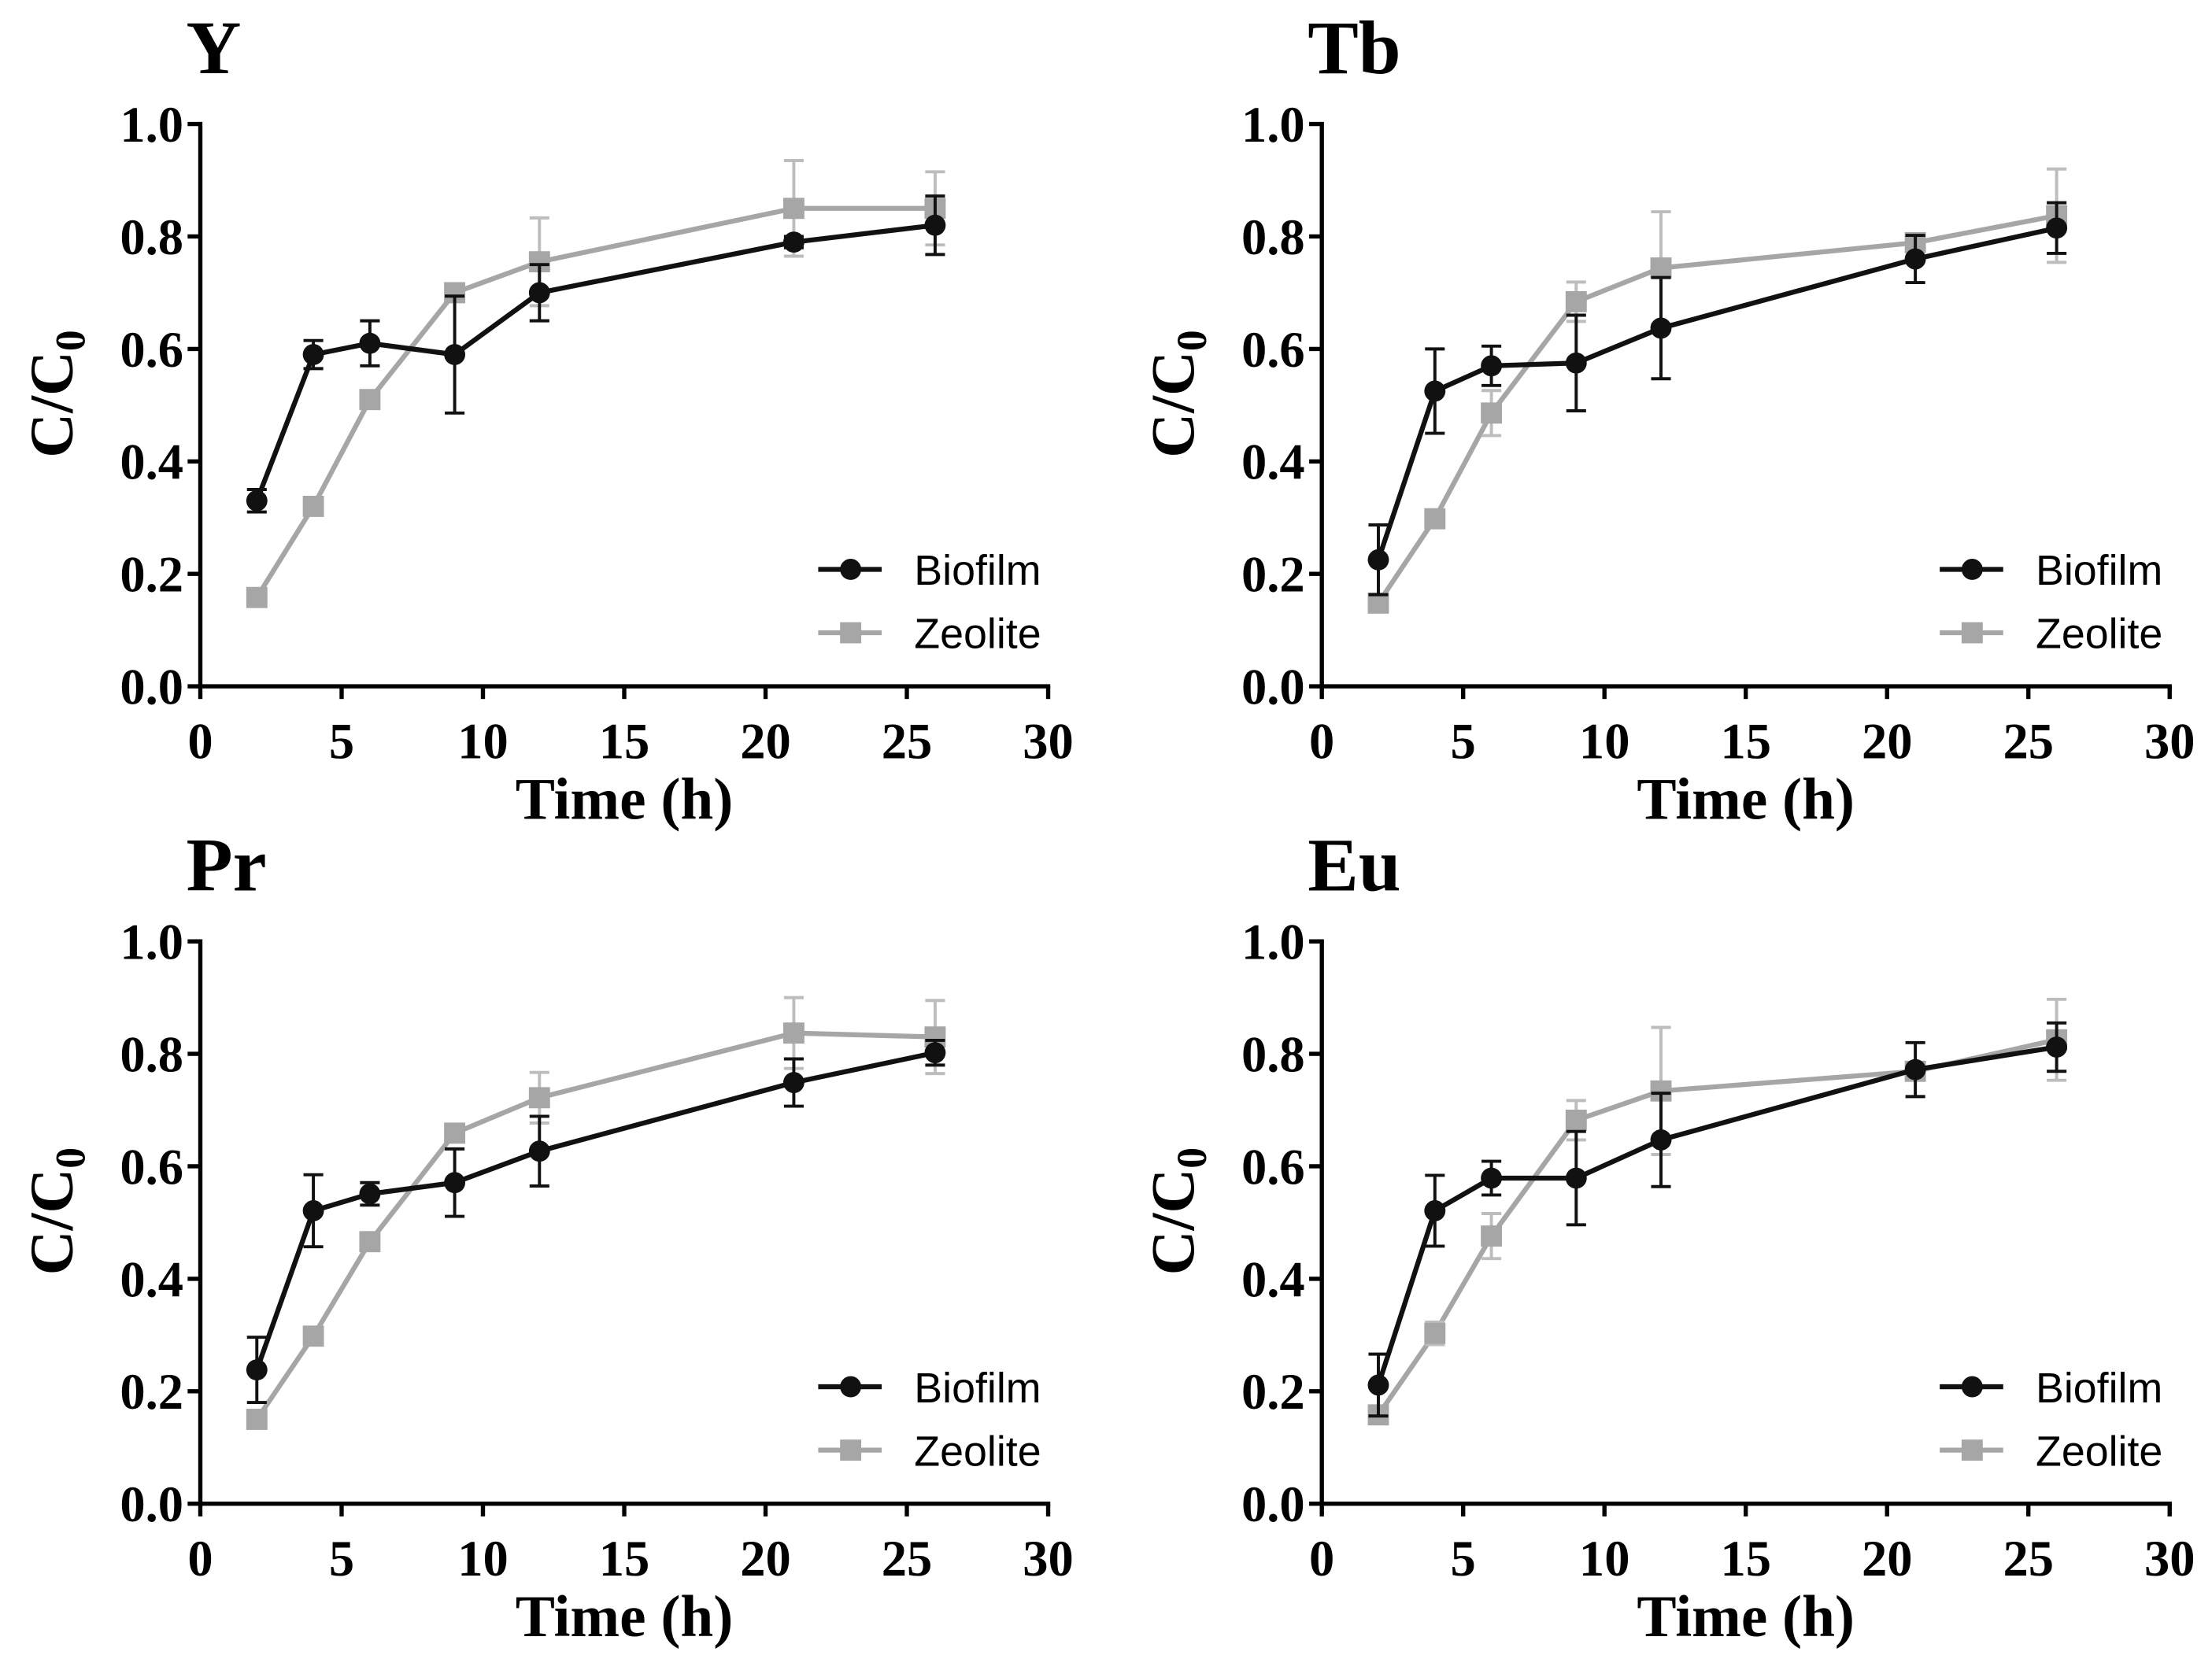 The width and height of the screenshot is (2212, 1670). What do you see at coordinates (2099, 1388) in the screenshot?
I see `legend-label-biofilm: Biofilm` at bounding box center [2099, 1388].